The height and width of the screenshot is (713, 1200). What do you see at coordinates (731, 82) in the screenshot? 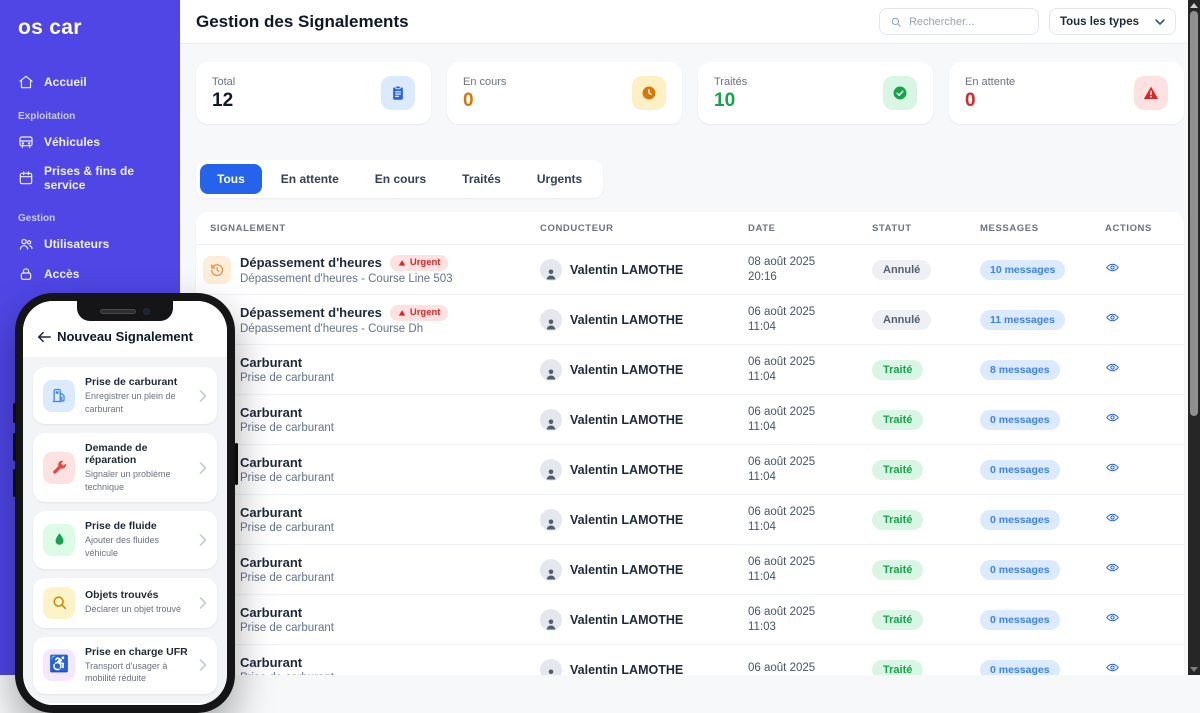
I see `stat-label: Traités` at bounding box center [731, 82].